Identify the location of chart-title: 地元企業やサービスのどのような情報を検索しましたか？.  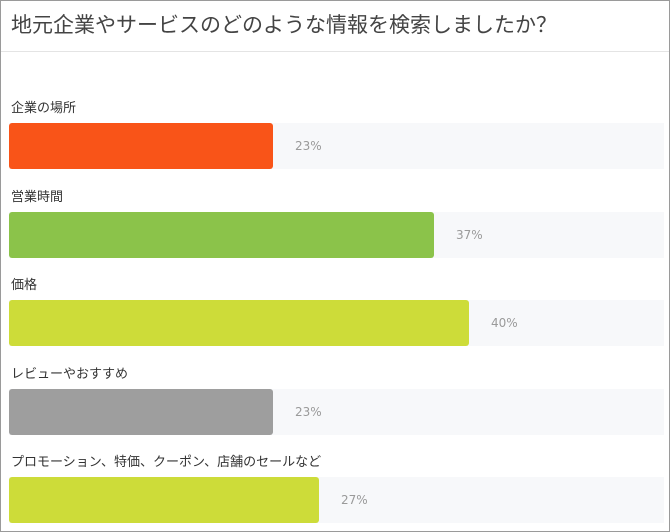
(284, 25).